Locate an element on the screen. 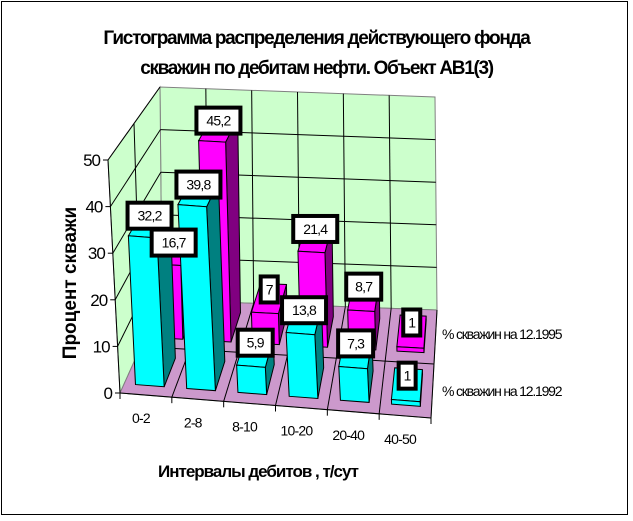 The height and width of the screenshot is (521, 633). bar-front is located at coordinates (201, 286).